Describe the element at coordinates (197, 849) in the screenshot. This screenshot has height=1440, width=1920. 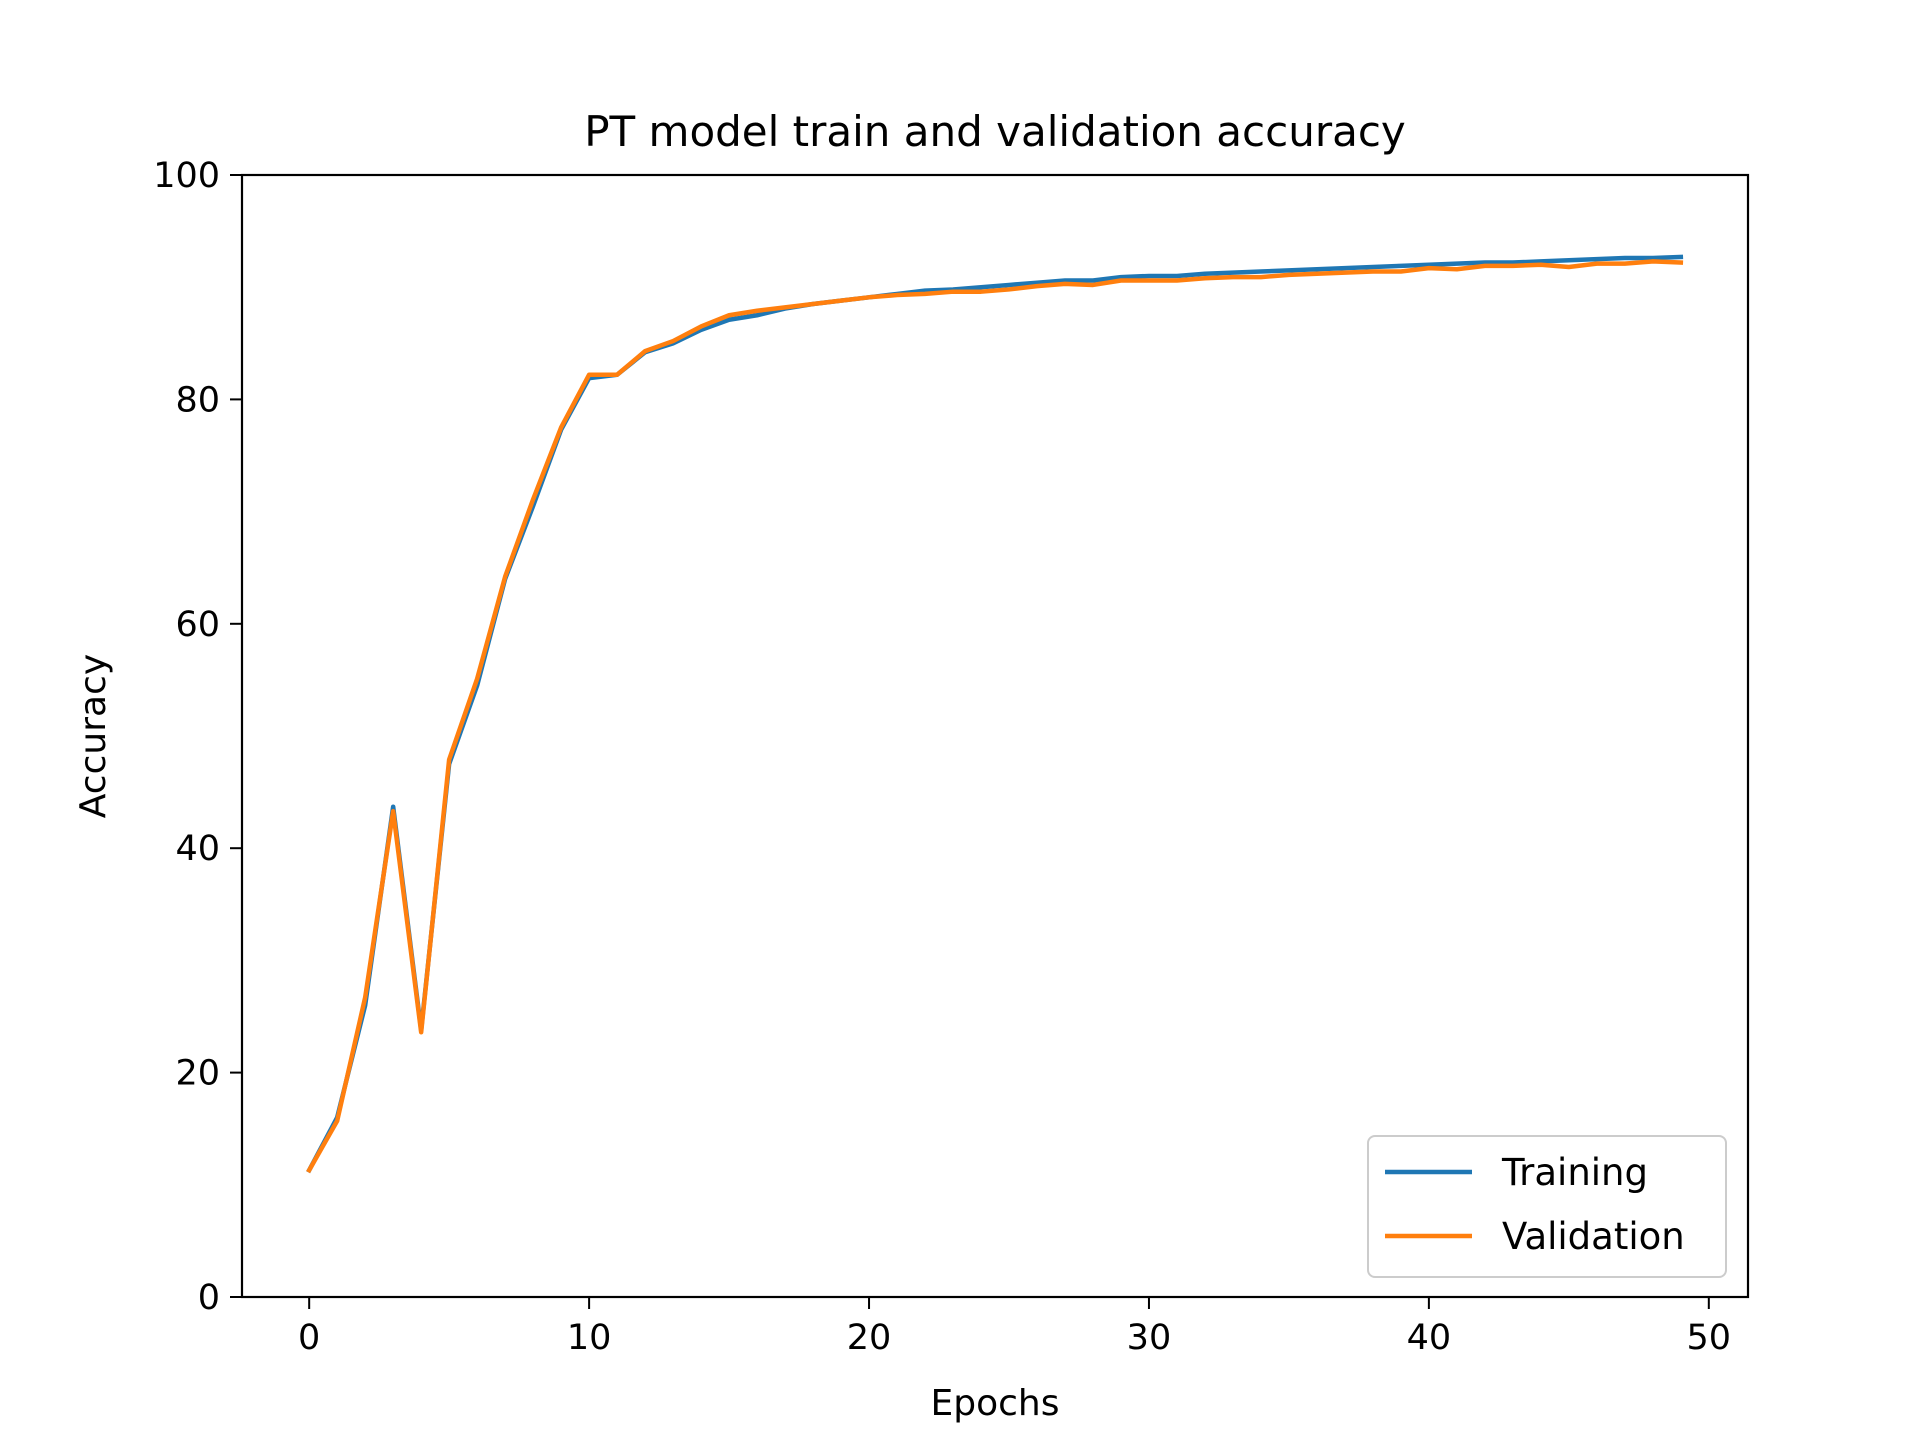
I see `y-tick-label: 40` at that location.